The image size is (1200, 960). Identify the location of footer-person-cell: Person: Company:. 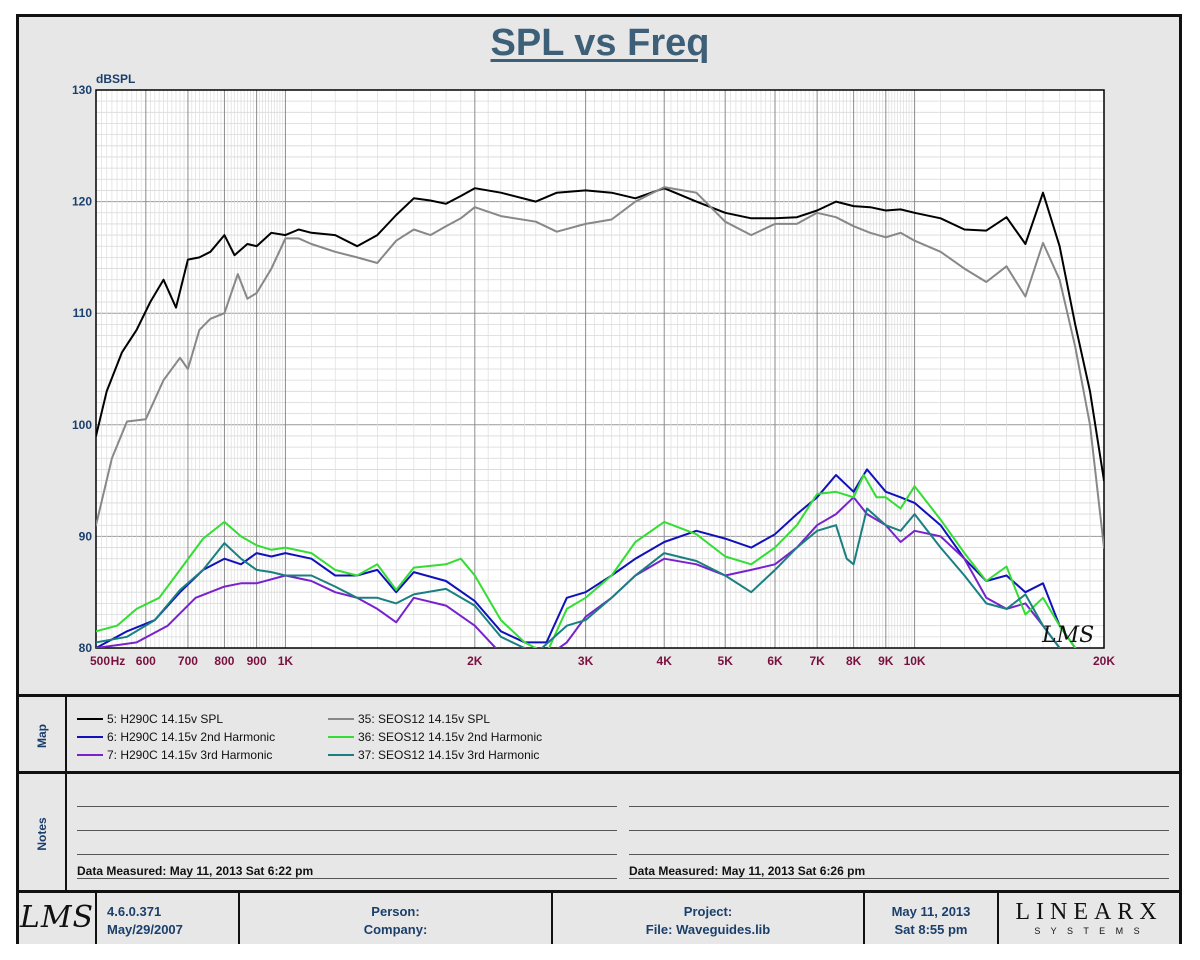
(396, 918).